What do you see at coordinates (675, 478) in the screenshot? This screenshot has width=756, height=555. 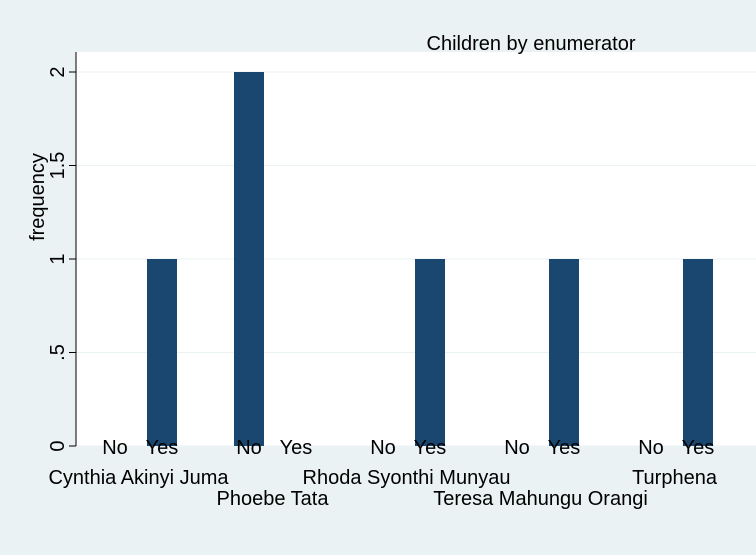 I see `group-label: Turphena` at bounding box center [675, 478].